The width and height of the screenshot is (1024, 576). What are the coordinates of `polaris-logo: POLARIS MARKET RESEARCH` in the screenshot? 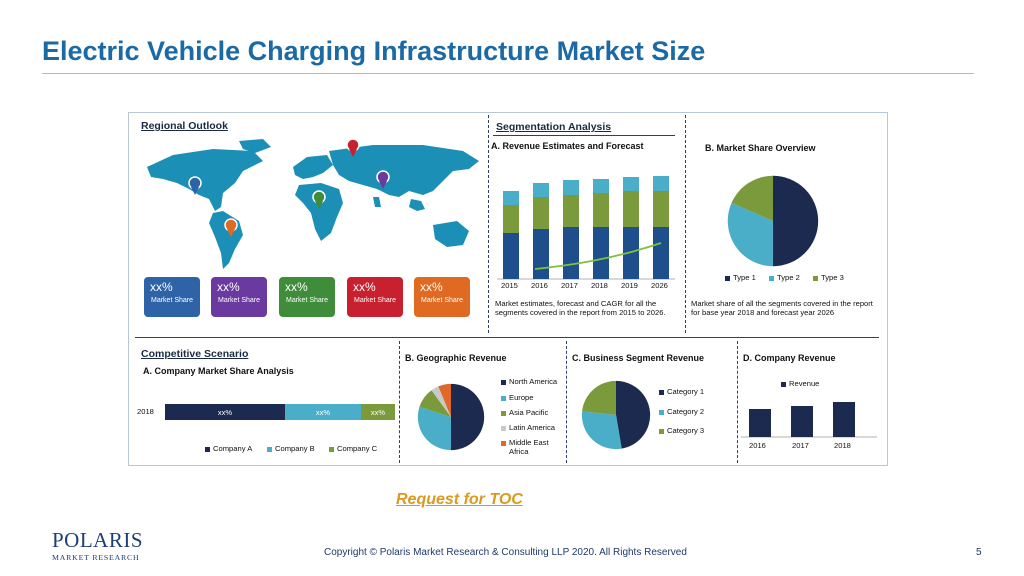 It's located at (97, 545).